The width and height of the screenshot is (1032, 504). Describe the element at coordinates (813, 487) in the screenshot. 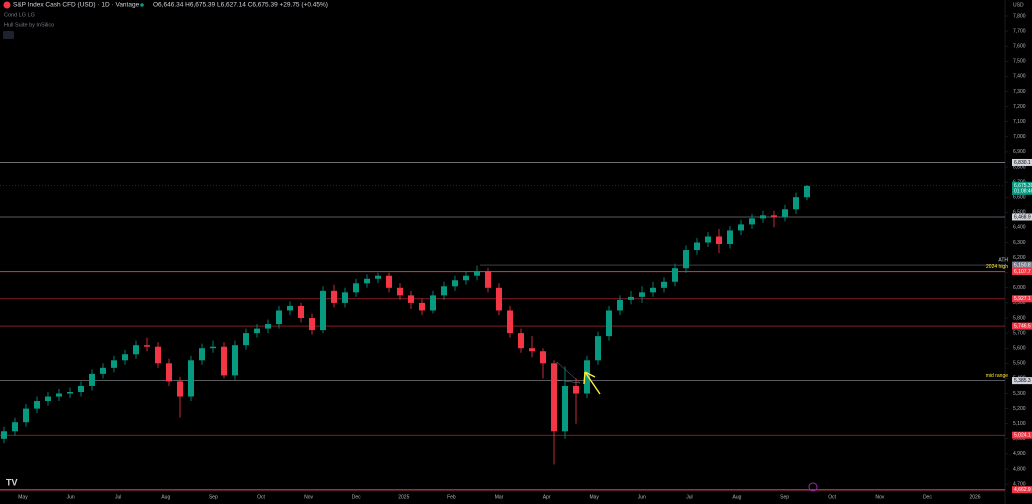

I see `event-icon` at that location.